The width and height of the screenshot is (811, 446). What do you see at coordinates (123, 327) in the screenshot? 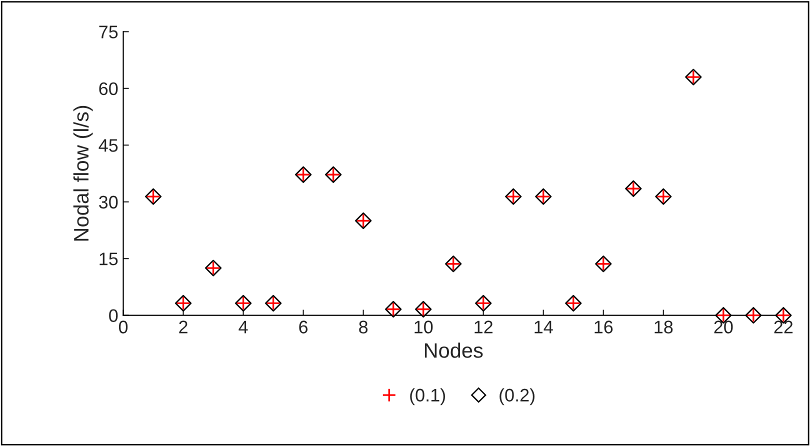
I see `x-tick-label: 0` at bounding box center [123, 327].